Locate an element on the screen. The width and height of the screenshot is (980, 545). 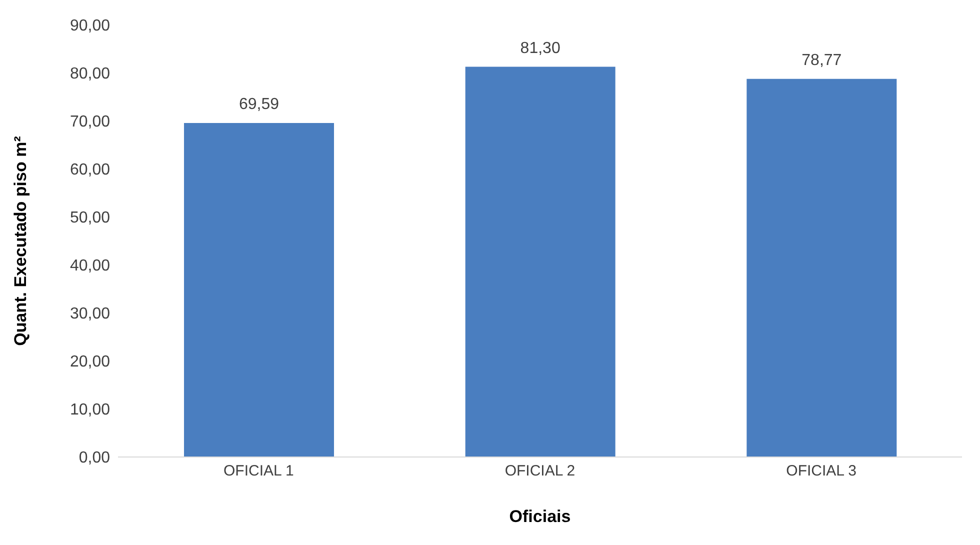
y-tick-label: 90,00 is located at coordinates (90, 26).